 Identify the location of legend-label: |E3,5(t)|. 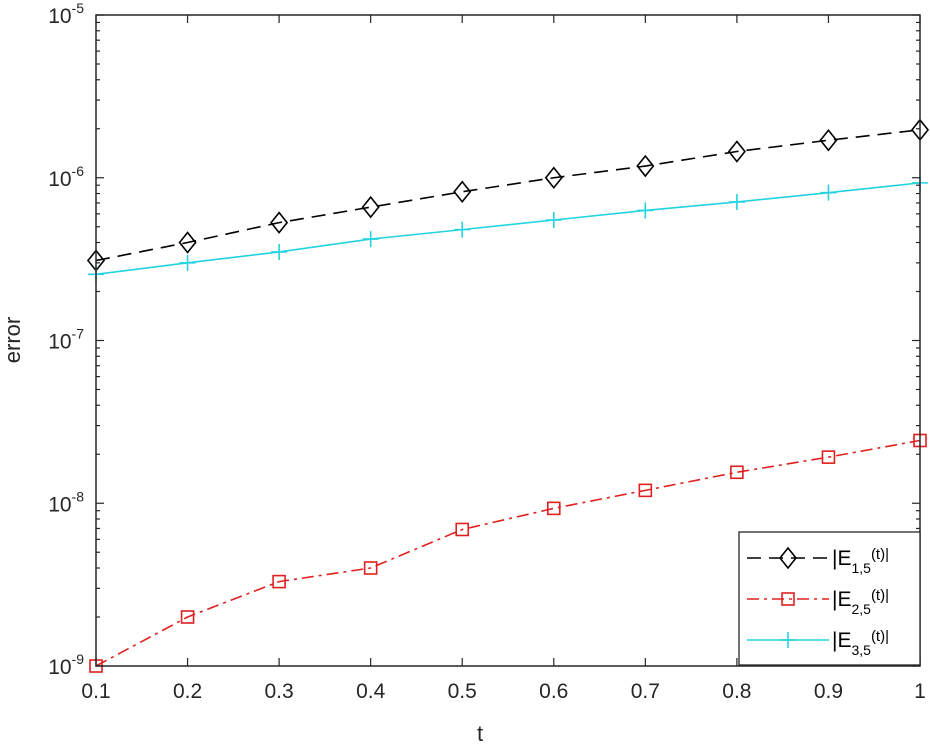
(860, 643).